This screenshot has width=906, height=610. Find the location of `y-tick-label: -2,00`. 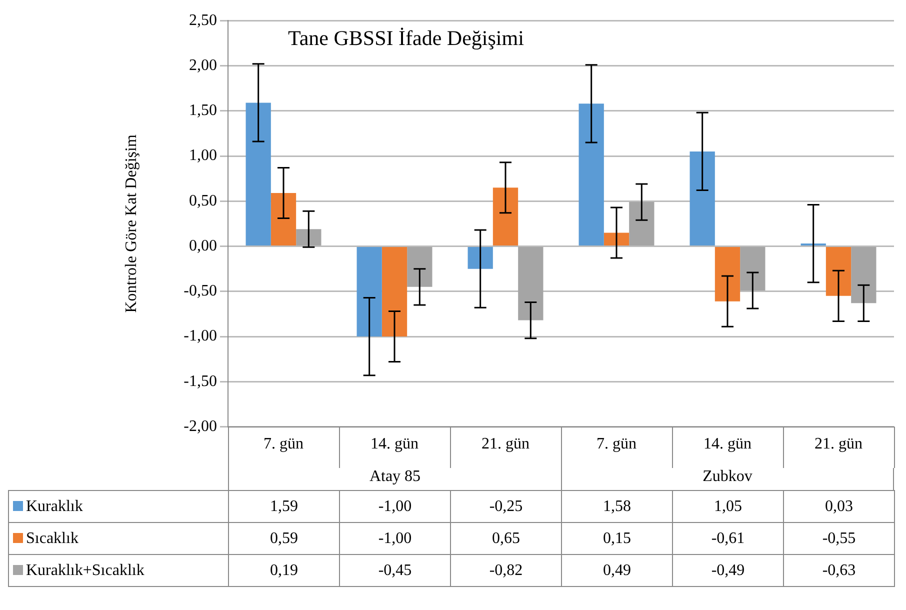

y-tick-label: -2,00 is located at coordinates (200, 427).